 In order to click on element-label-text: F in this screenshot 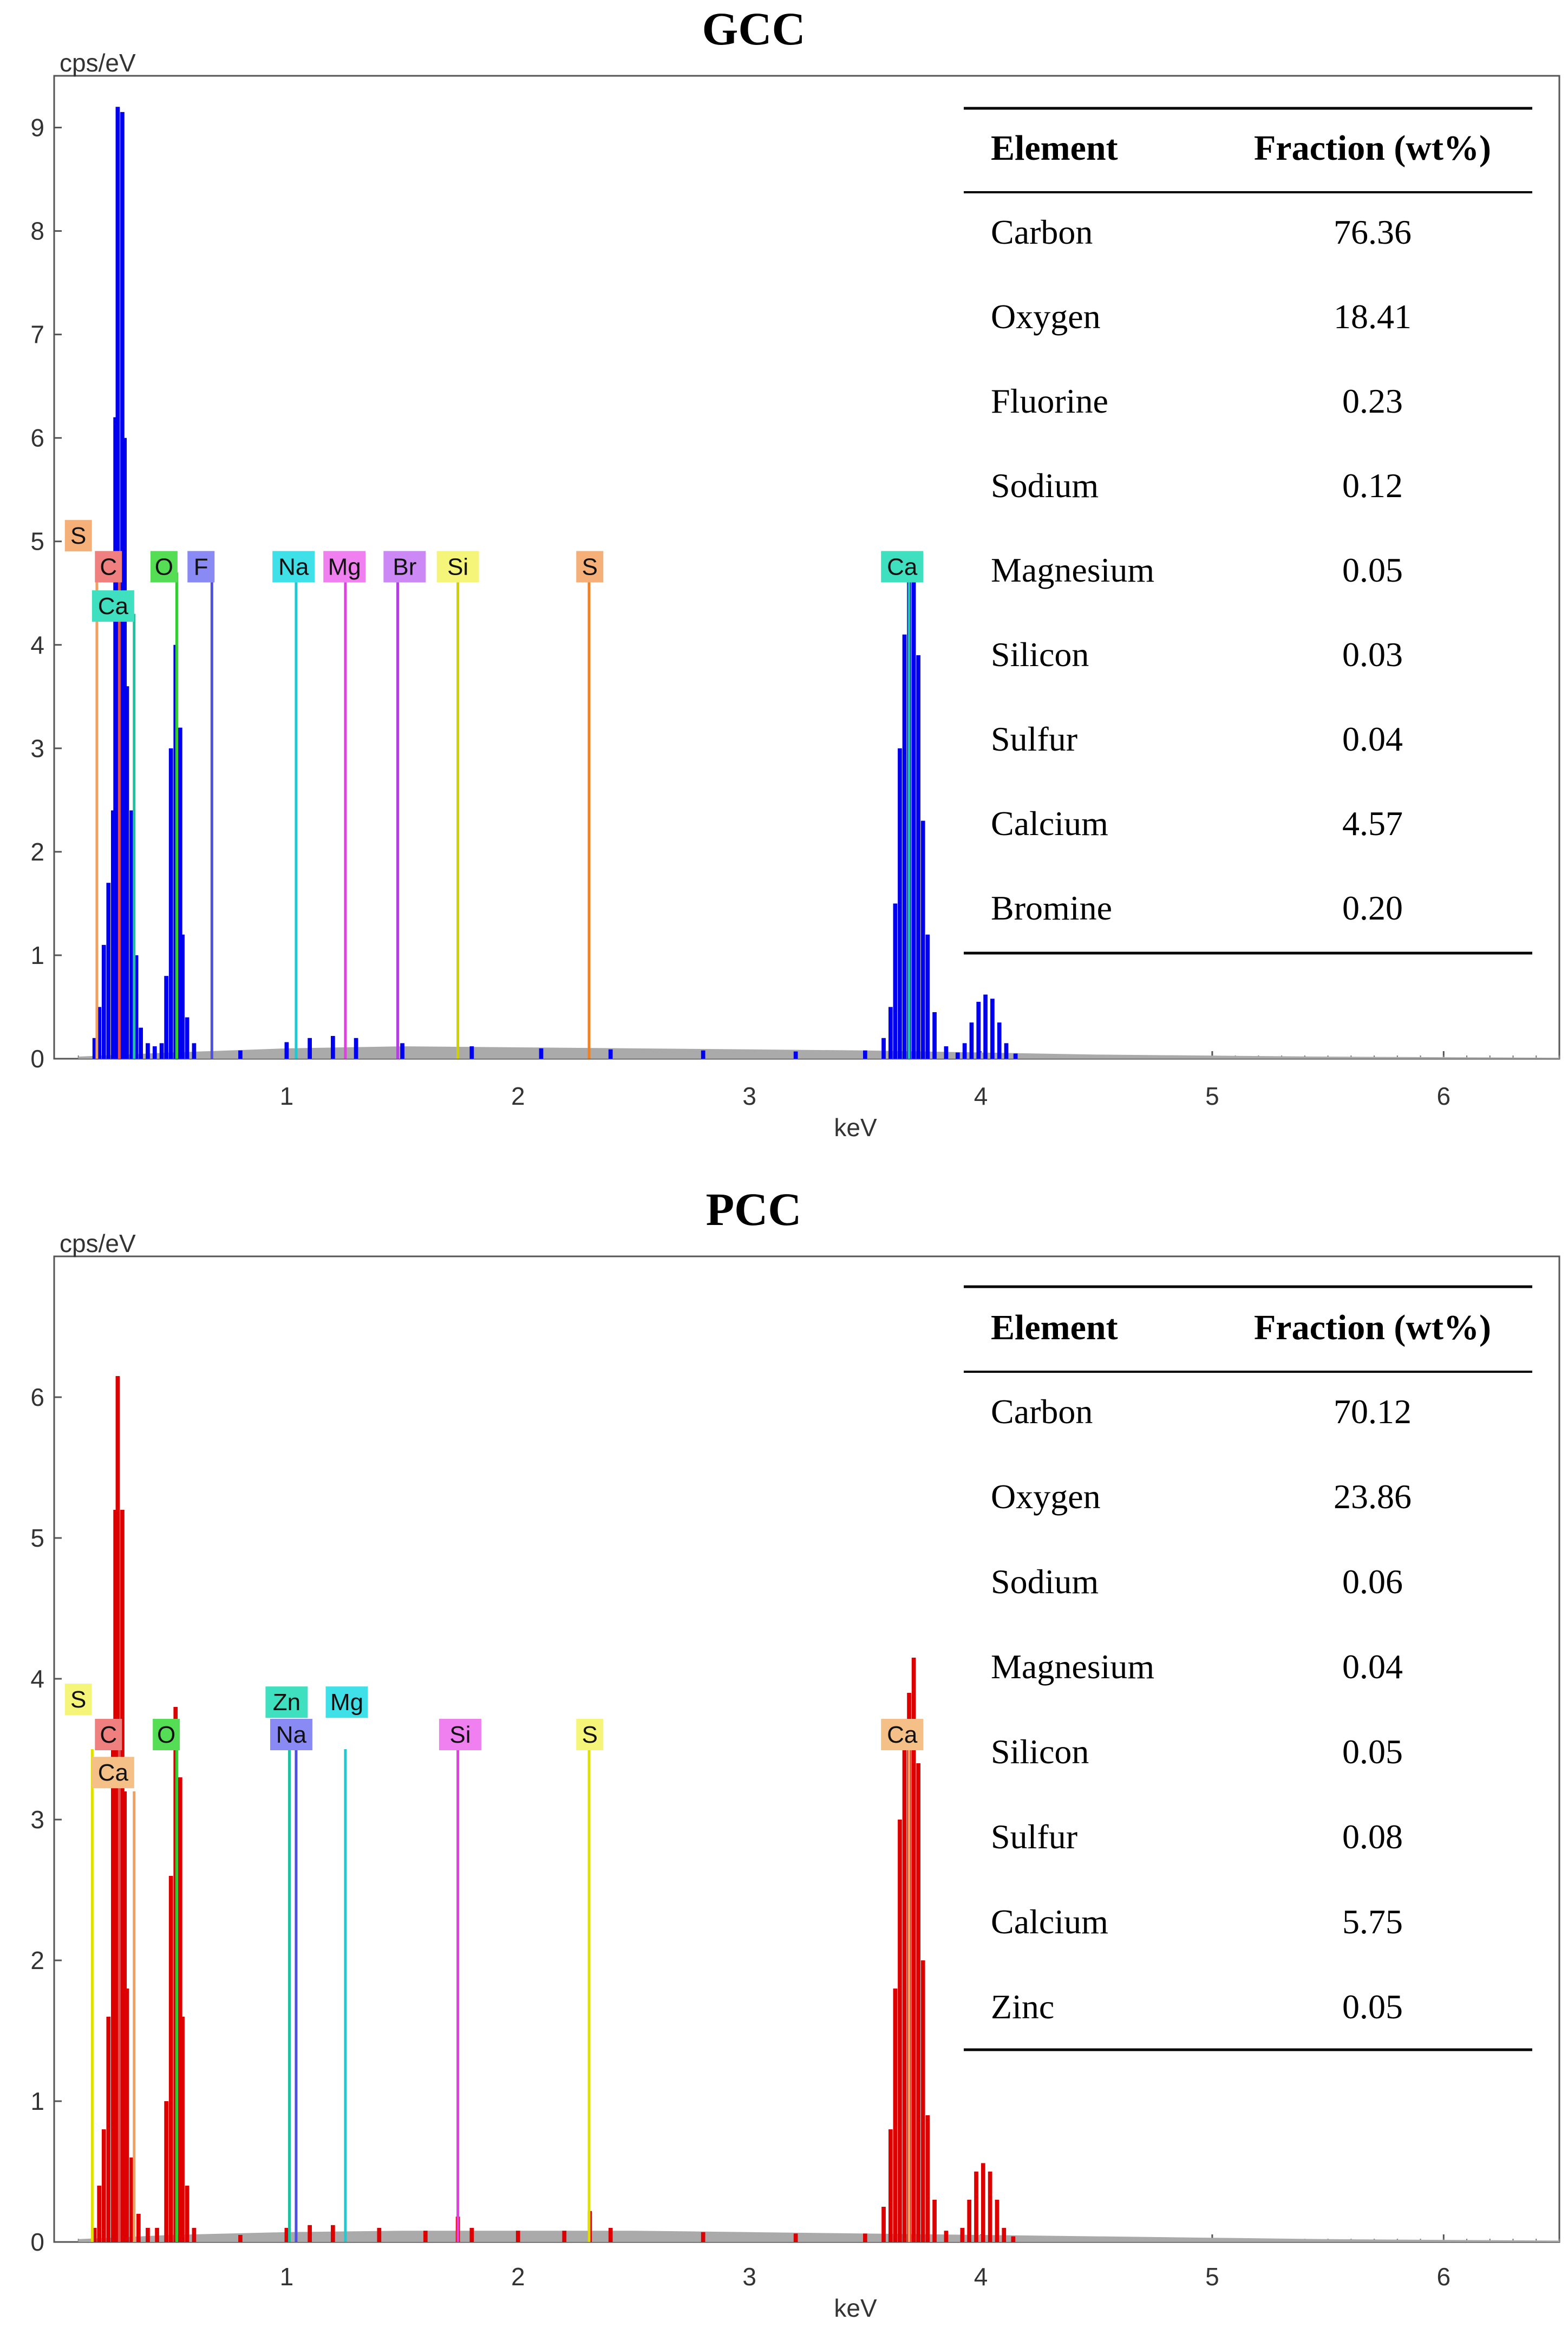, I will do `click(201, 567)`.